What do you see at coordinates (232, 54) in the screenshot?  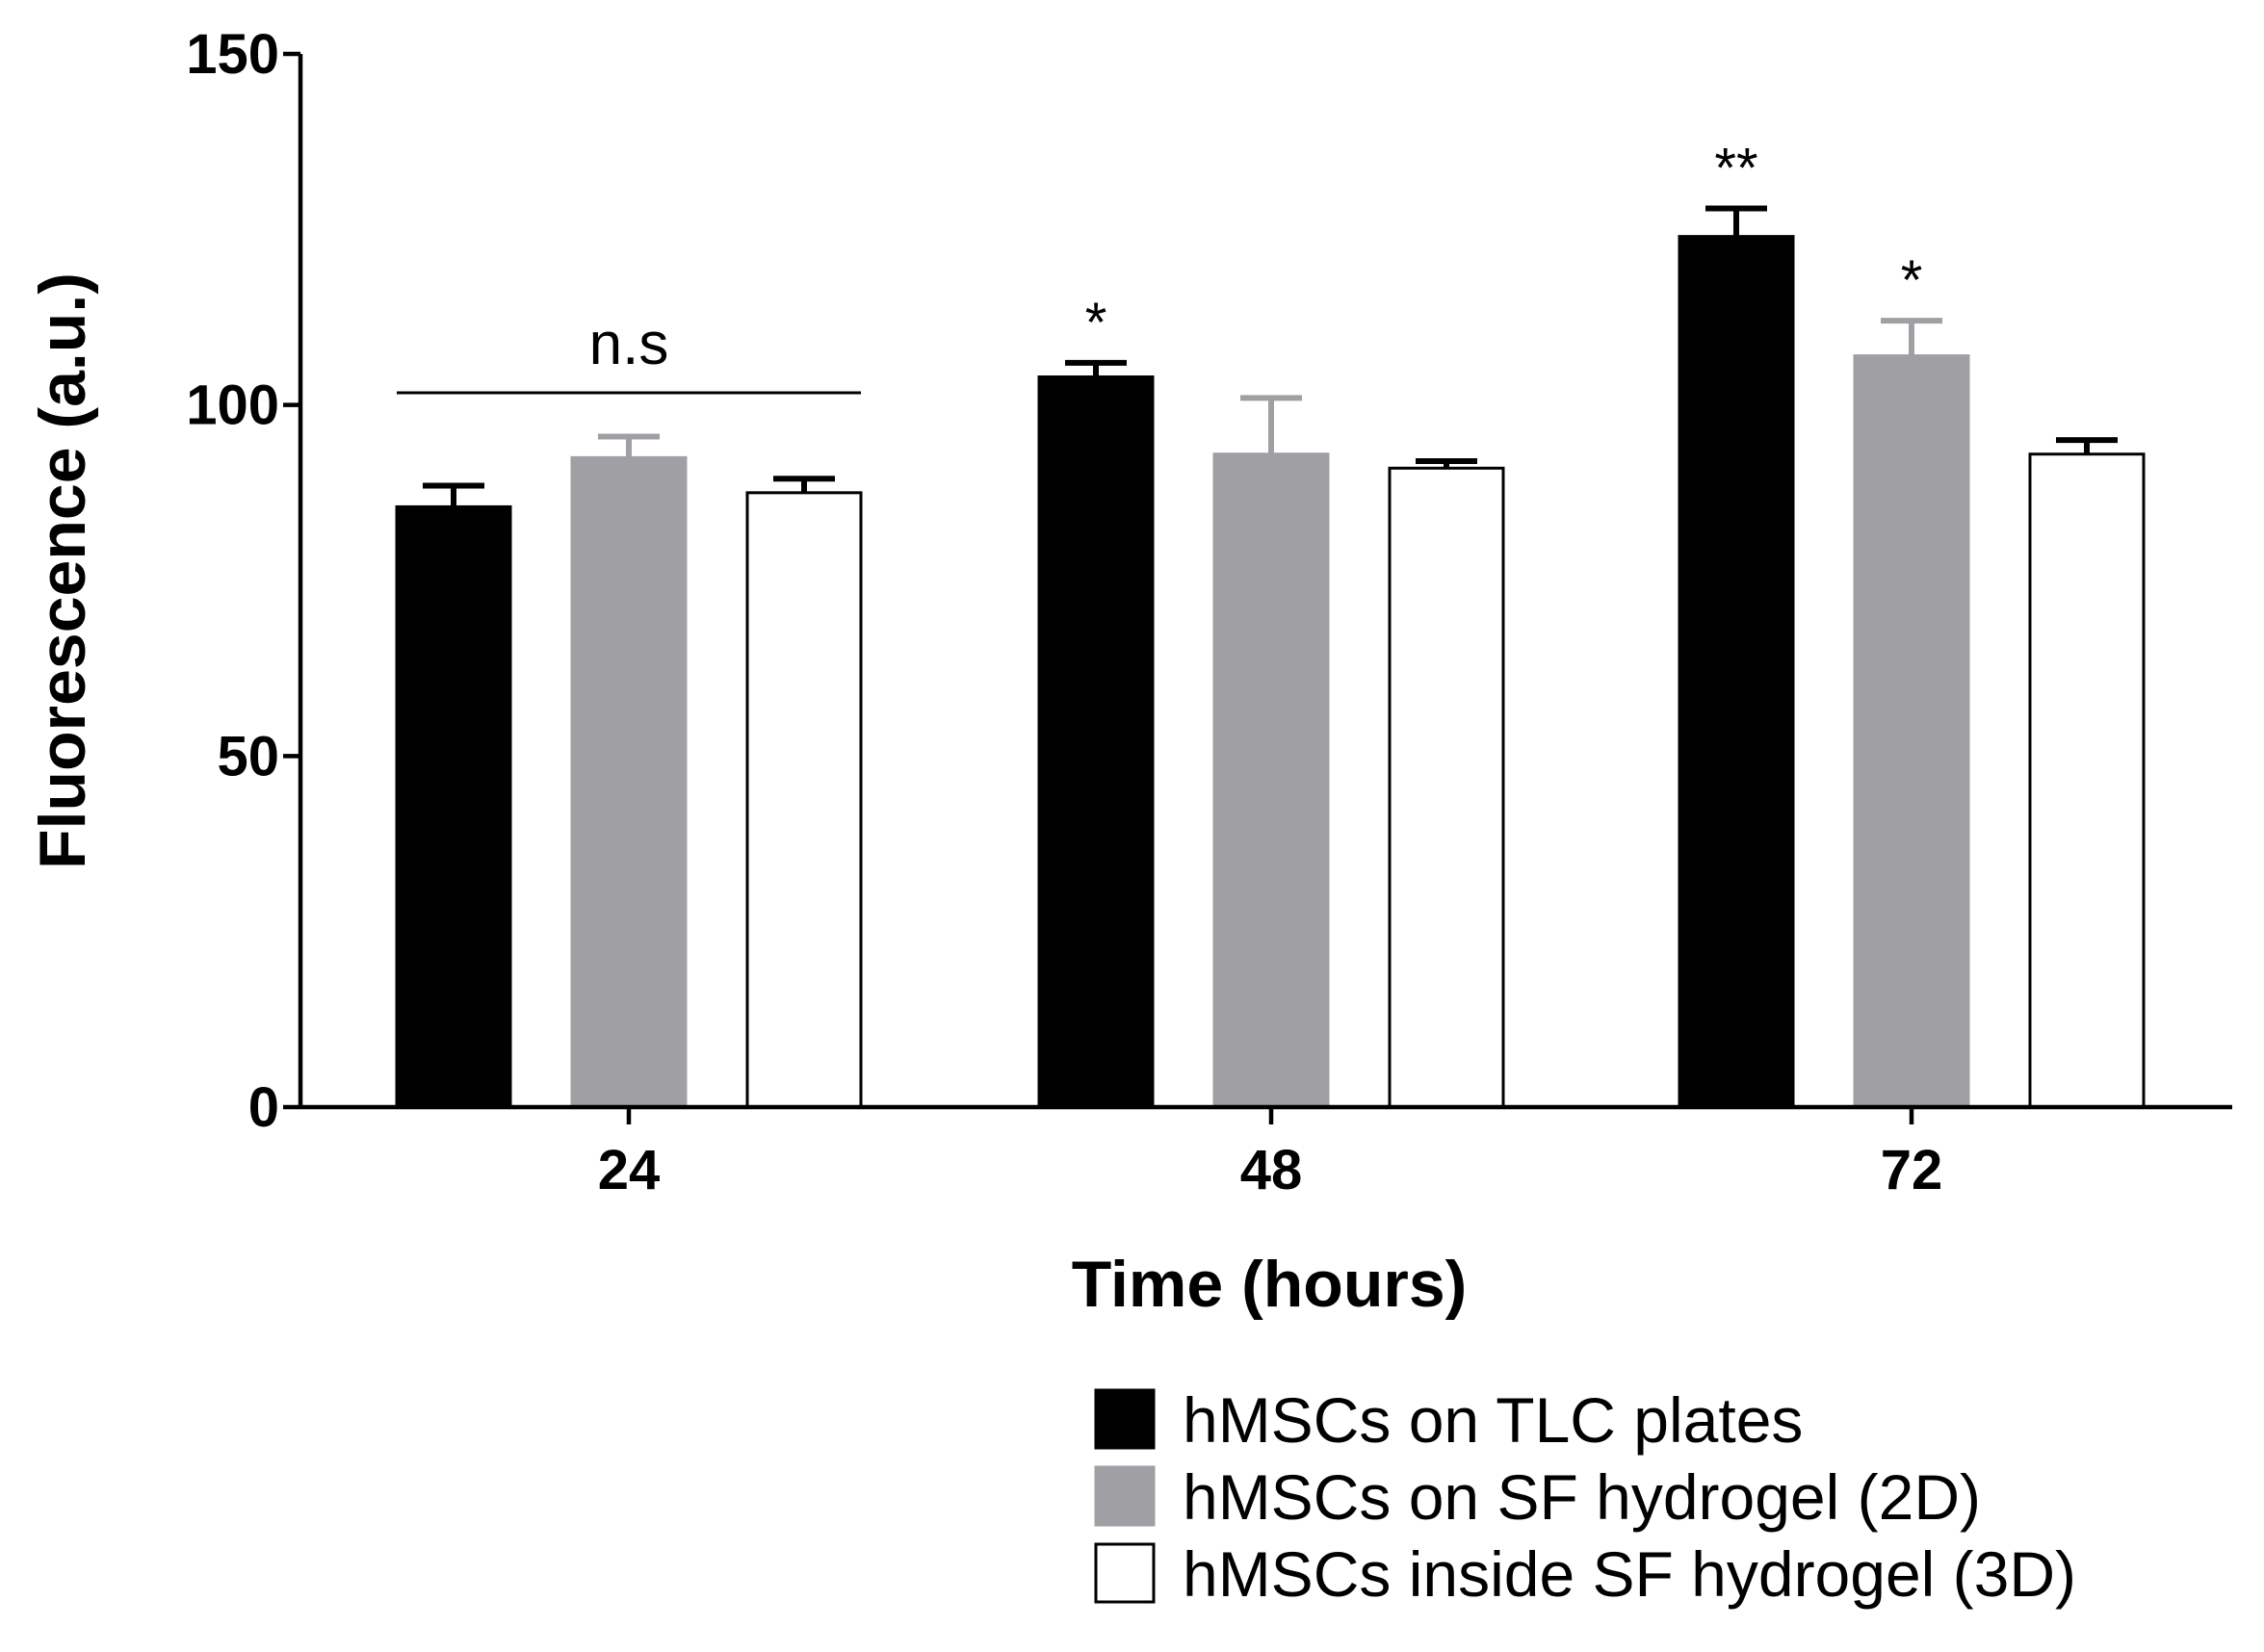 I see `y-tick-label: 150` at bounding box center [232, 54].